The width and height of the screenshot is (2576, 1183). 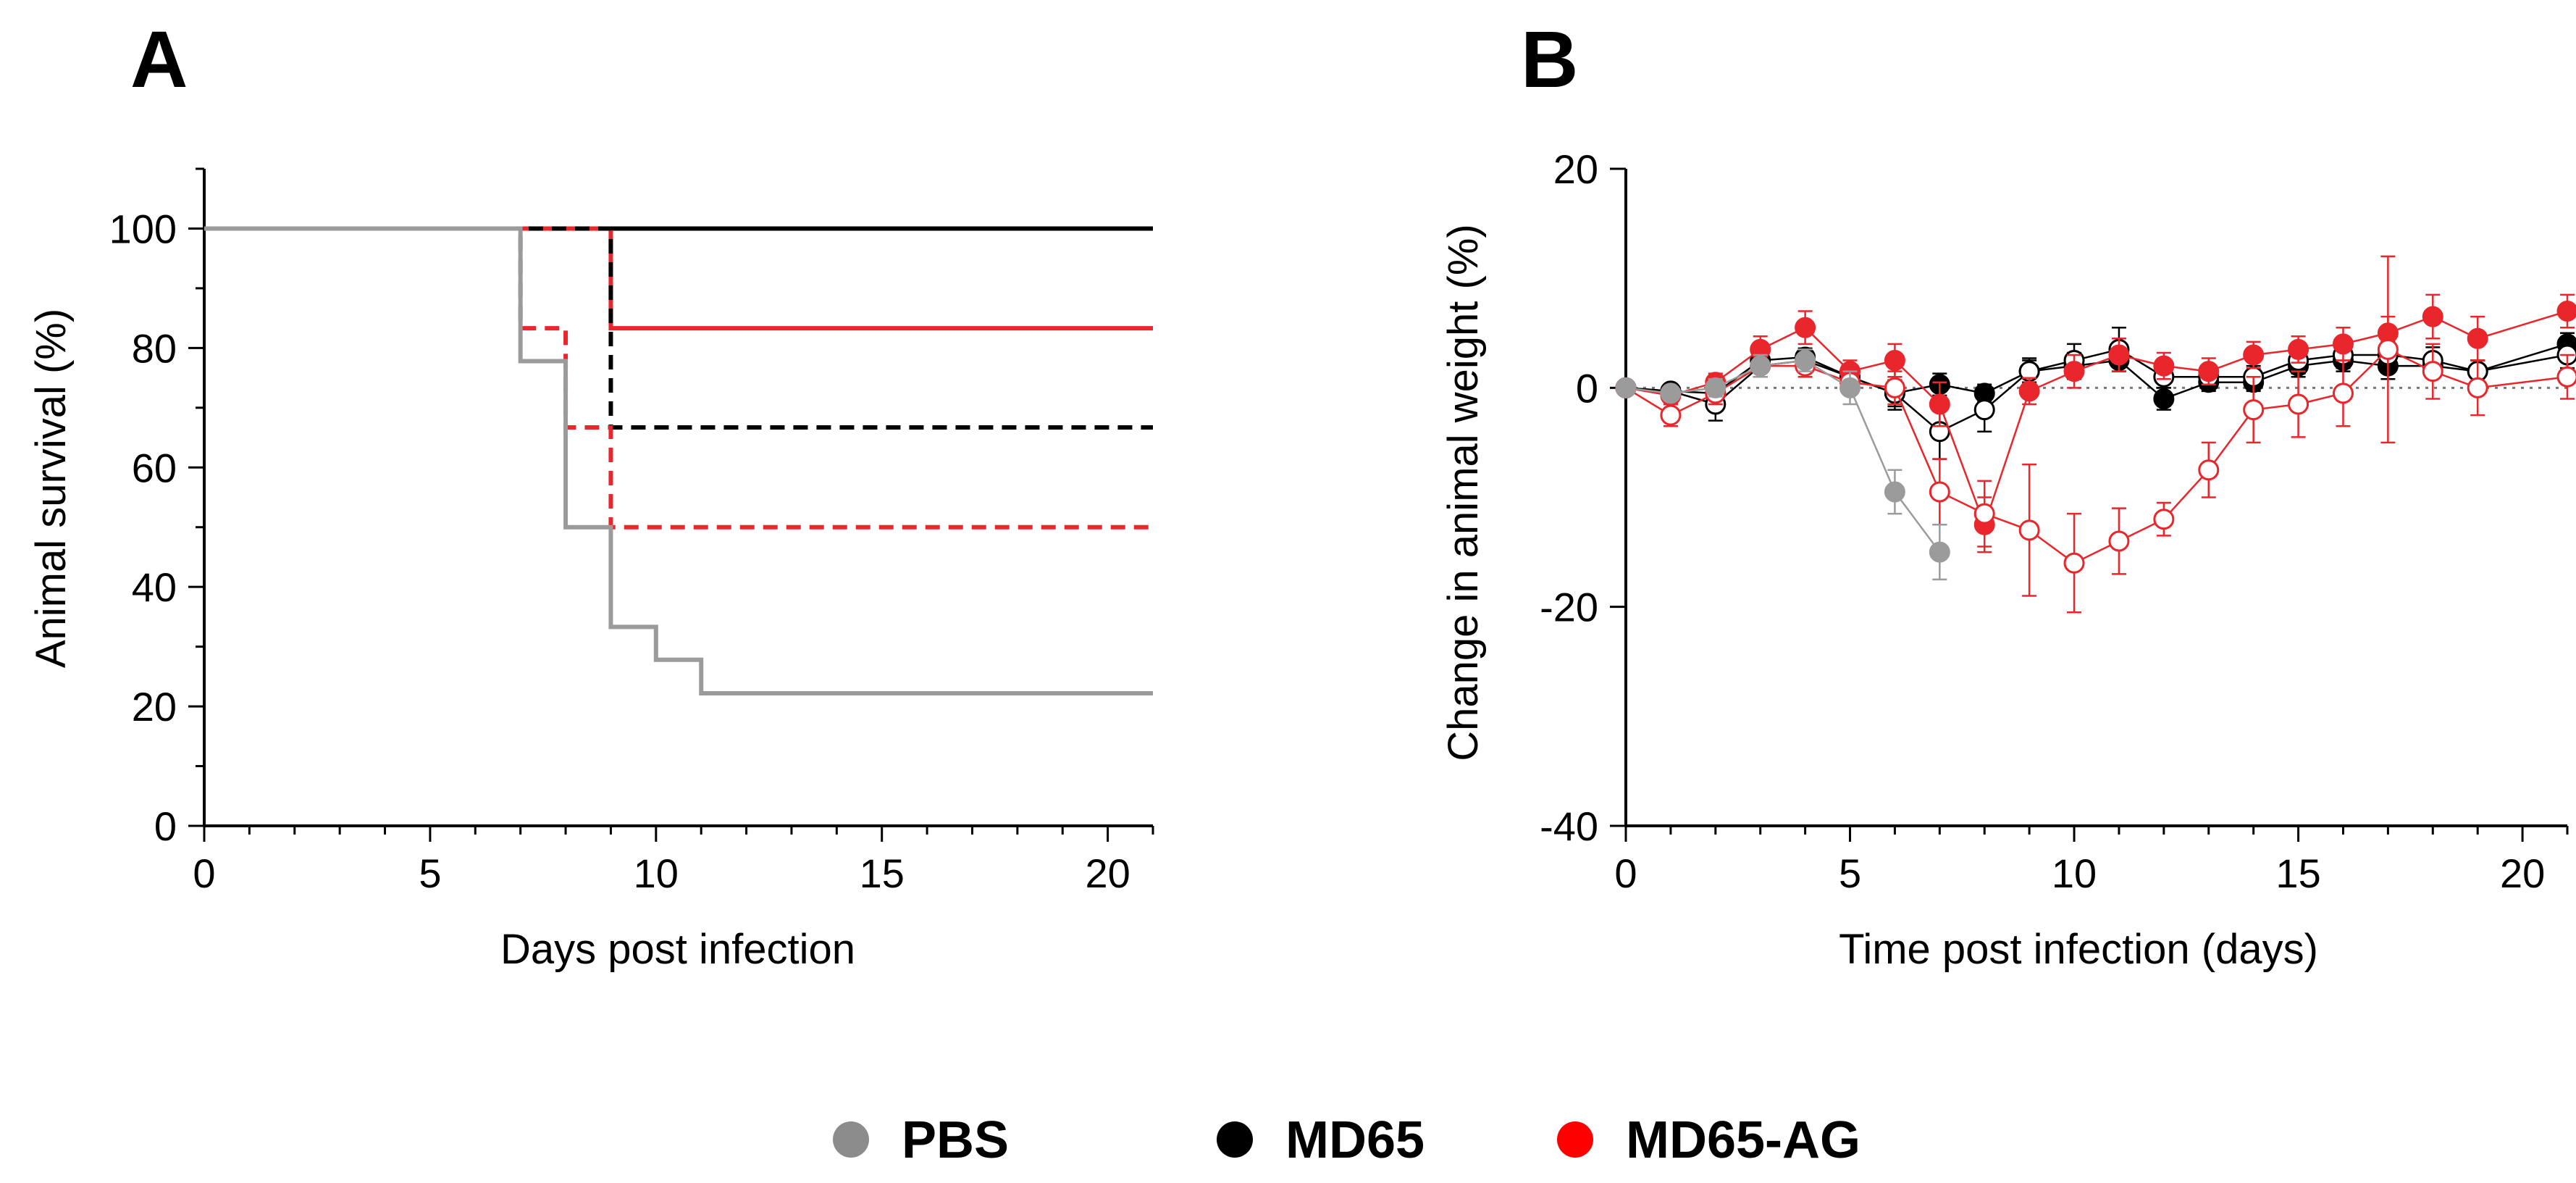 I want to click on legend-label-md65-ag: MD65-AG, so click(x=1743, y=1140).